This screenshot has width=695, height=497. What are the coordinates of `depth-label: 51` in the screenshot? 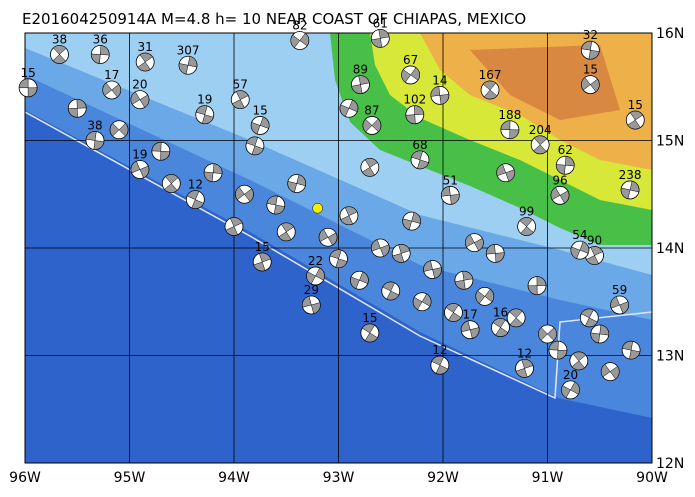 It's located at (450, 180).